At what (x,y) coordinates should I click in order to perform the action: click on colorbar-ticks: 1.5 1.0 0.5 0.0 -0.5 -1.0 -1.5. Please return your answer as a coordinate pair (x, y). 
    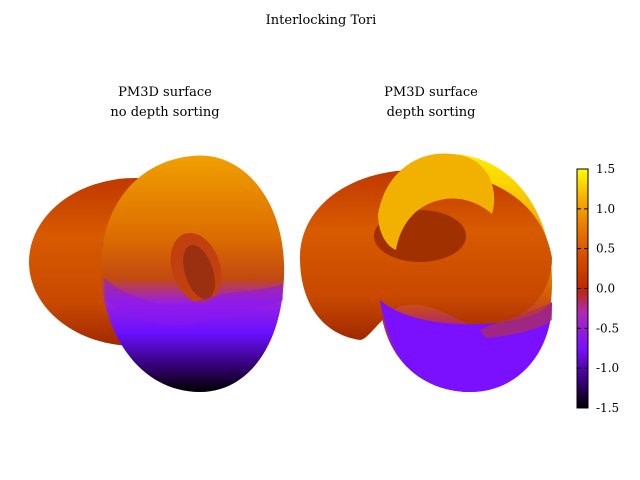
    Looking at the image, I should click on (598, 288).